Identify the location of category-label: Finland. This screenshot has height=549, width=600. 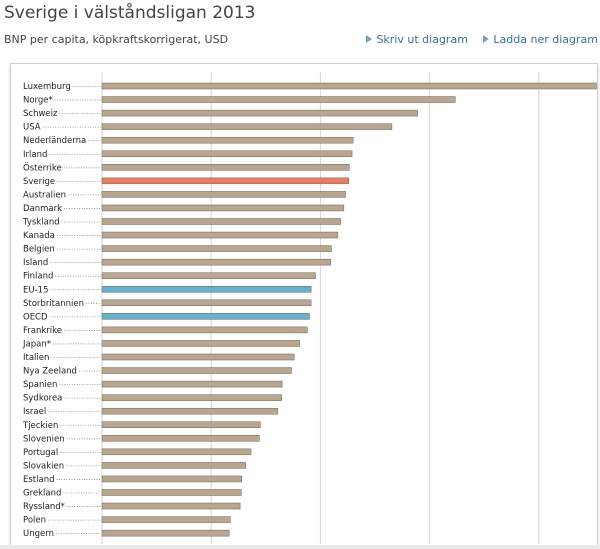
(38, 277).